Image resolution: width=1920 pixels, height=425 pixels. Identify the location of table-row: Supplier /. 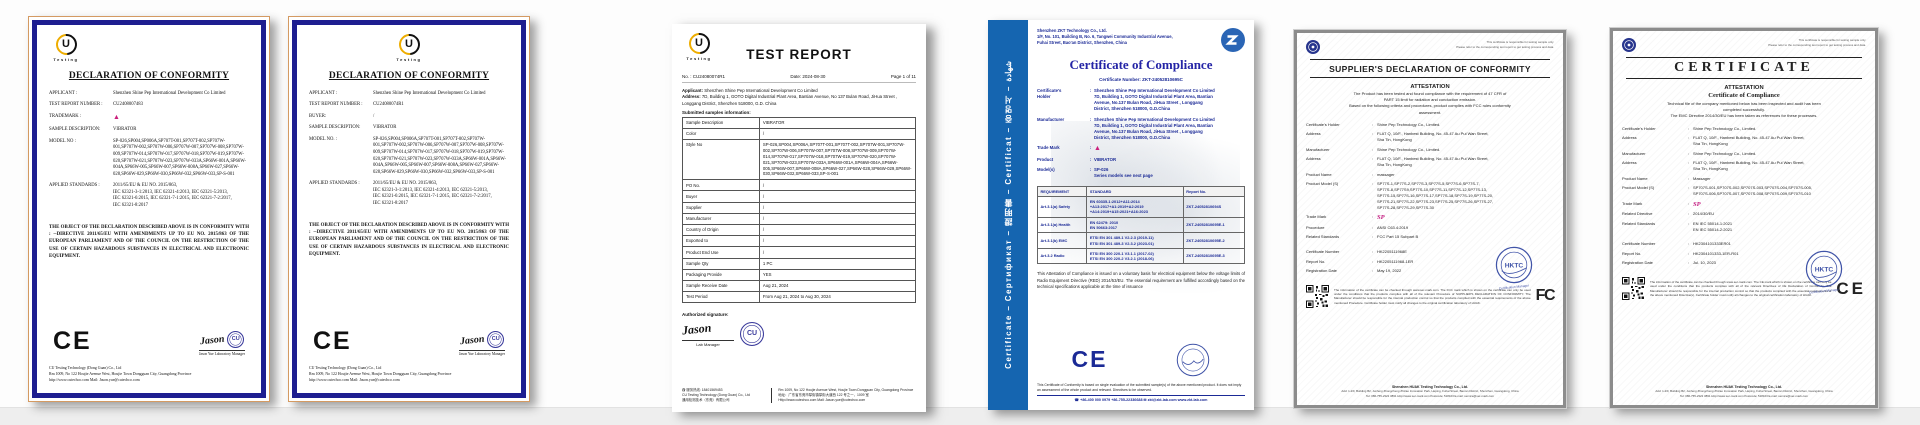
(799, 207).